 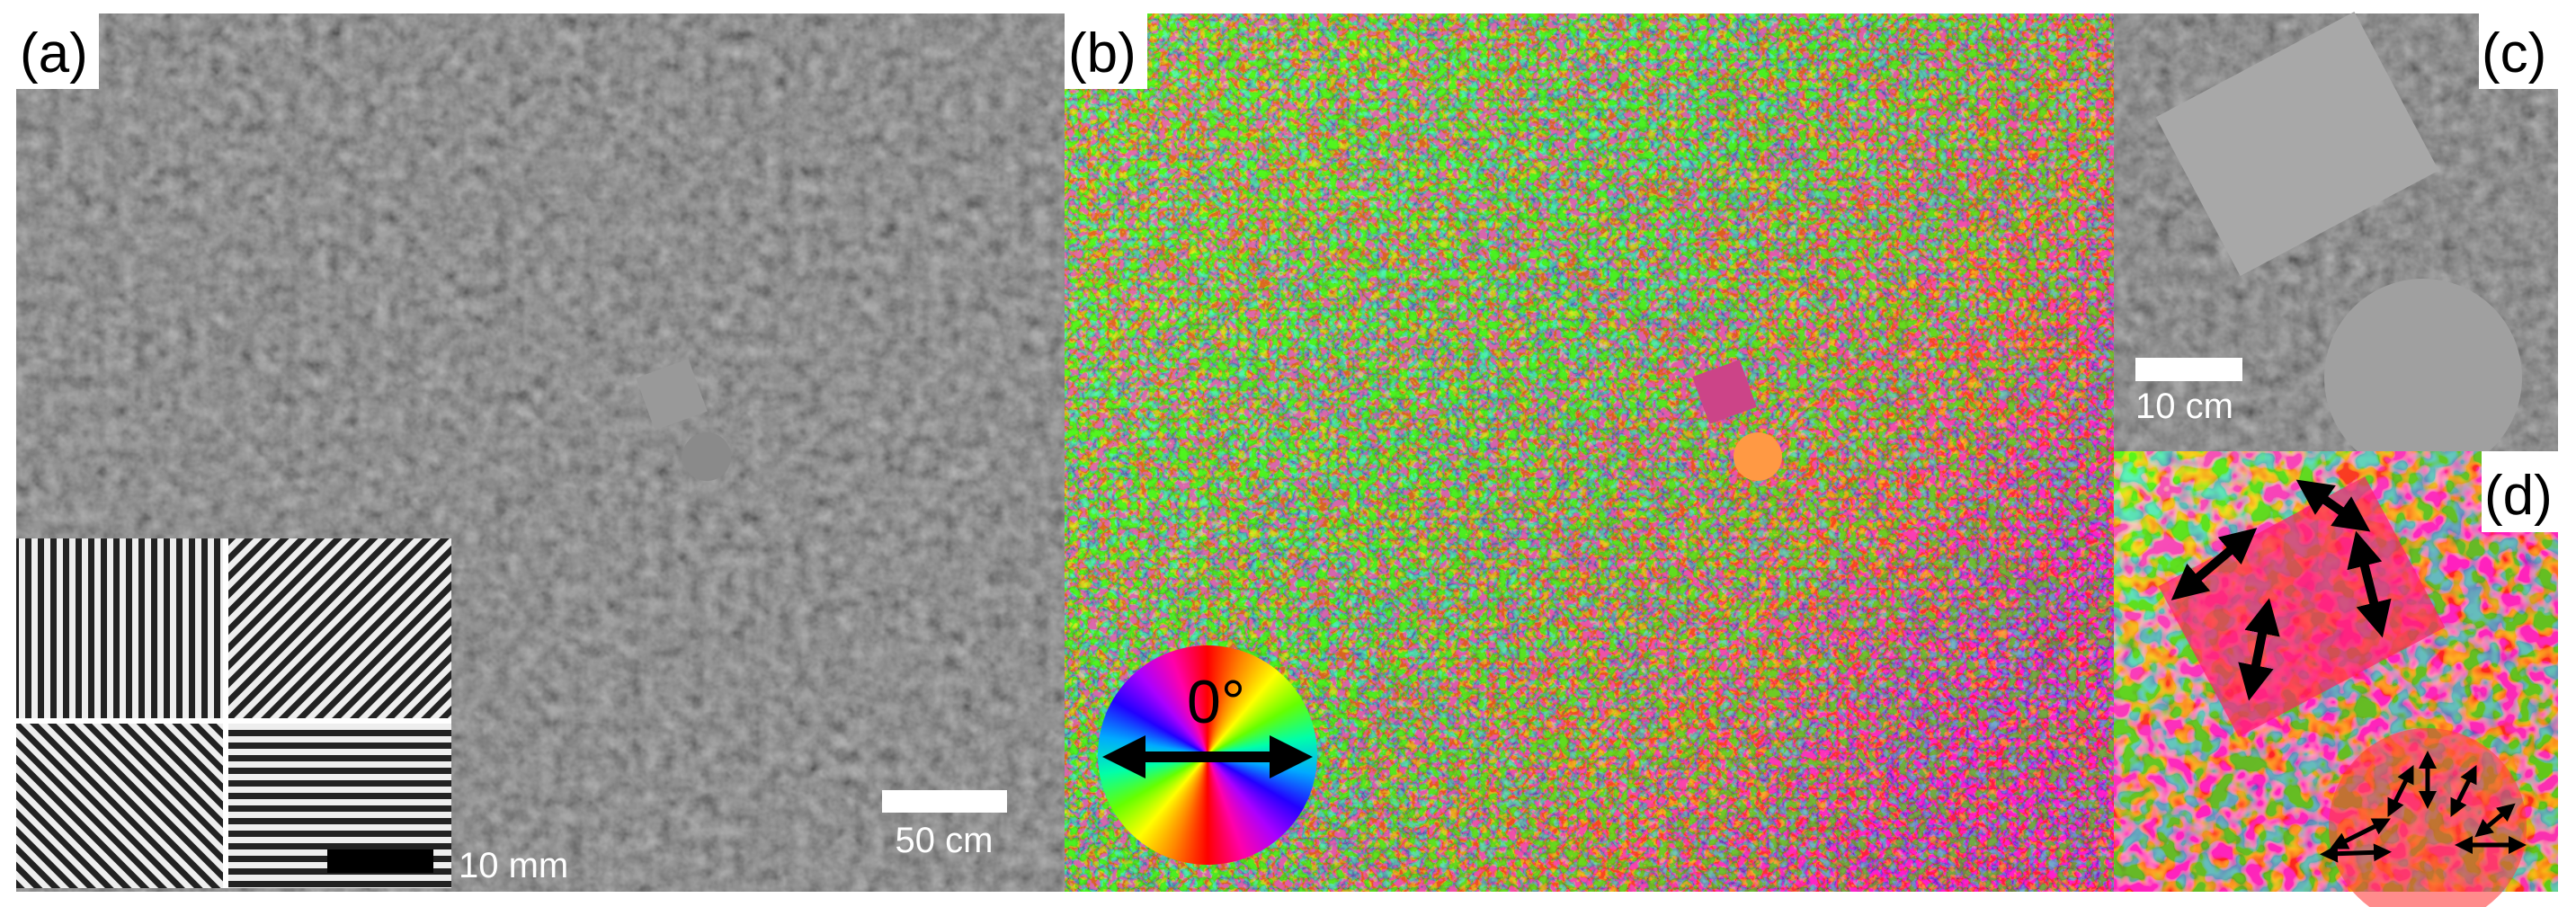 I want to click on scale-label: 10 cm, so click(x=2184, y=406).